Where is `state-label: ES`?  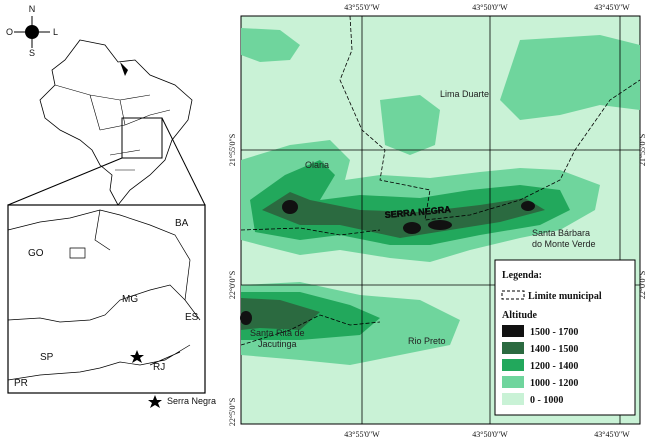
state-label: ES is located at coordinates (192, 317).